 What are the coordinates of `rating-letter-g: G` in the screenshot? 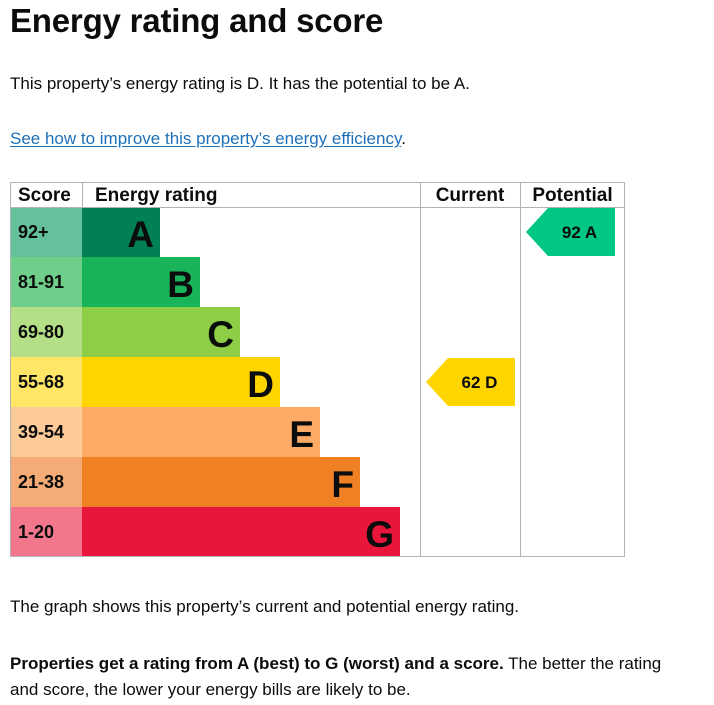 It's located at (379, 534).